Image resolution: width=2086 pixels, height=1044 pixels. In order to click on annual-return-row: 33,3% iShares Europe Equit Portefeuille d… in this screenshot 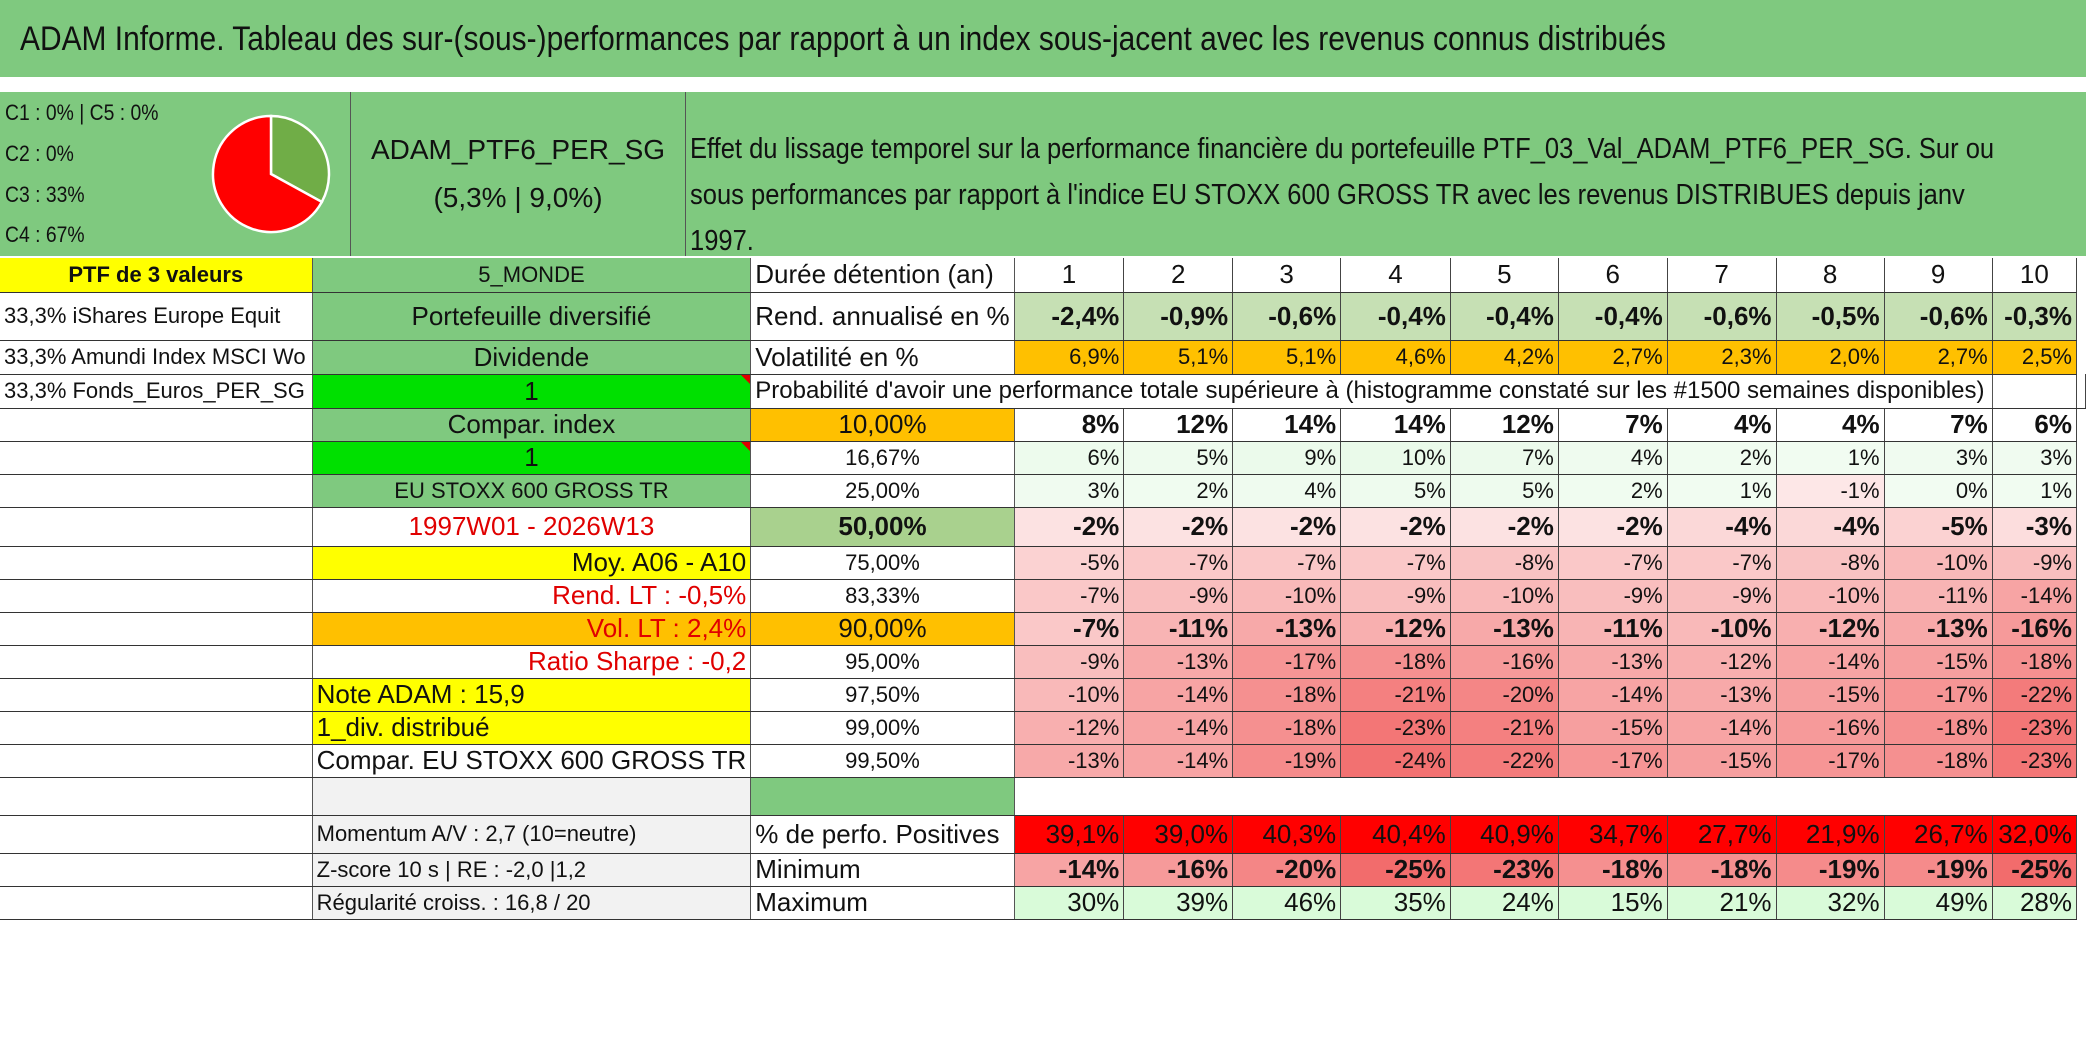, I will do `click(1043, 316)`.